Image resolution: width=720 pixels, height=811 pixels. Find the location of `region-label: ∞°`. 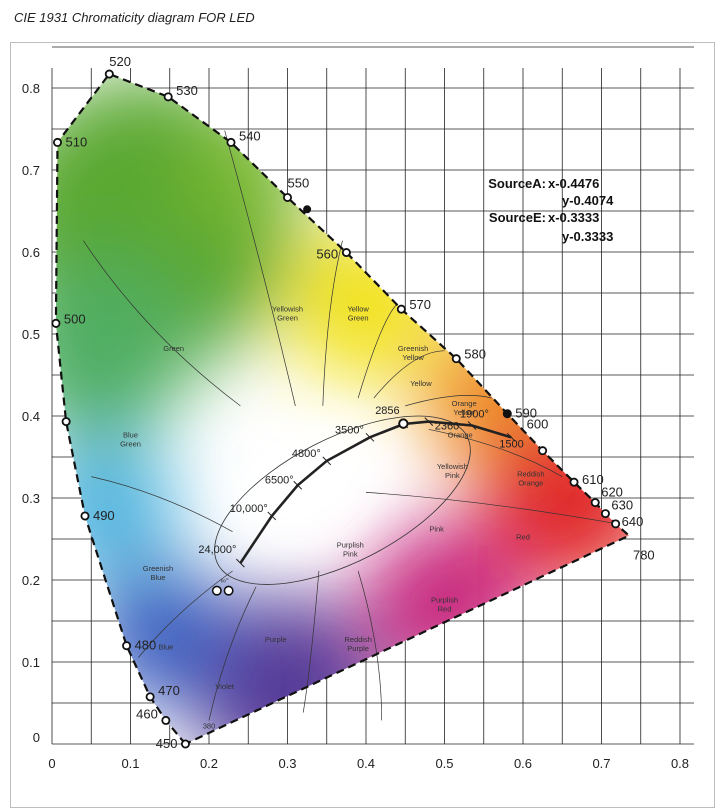

region-label: ∞° is located at coordinates (225, 580).